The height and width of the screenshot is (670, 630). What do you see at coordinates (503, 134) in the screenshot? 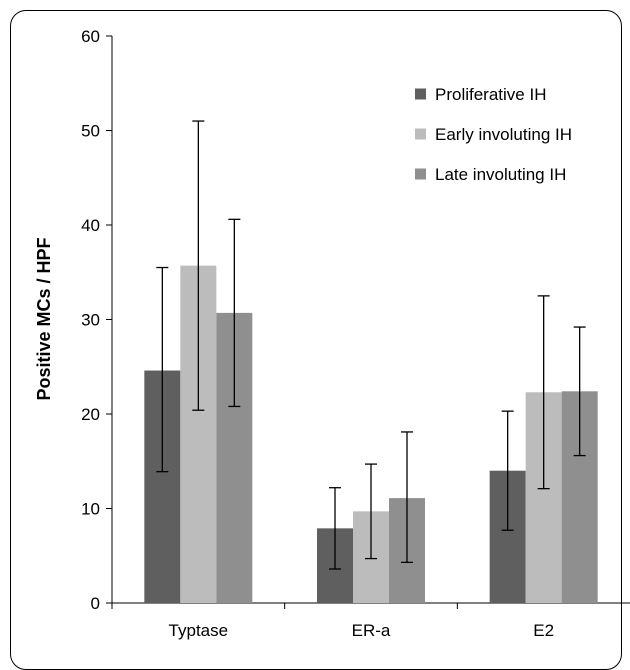
I see `legend-label: Early involuting IH` at bounding box center [503, 134].